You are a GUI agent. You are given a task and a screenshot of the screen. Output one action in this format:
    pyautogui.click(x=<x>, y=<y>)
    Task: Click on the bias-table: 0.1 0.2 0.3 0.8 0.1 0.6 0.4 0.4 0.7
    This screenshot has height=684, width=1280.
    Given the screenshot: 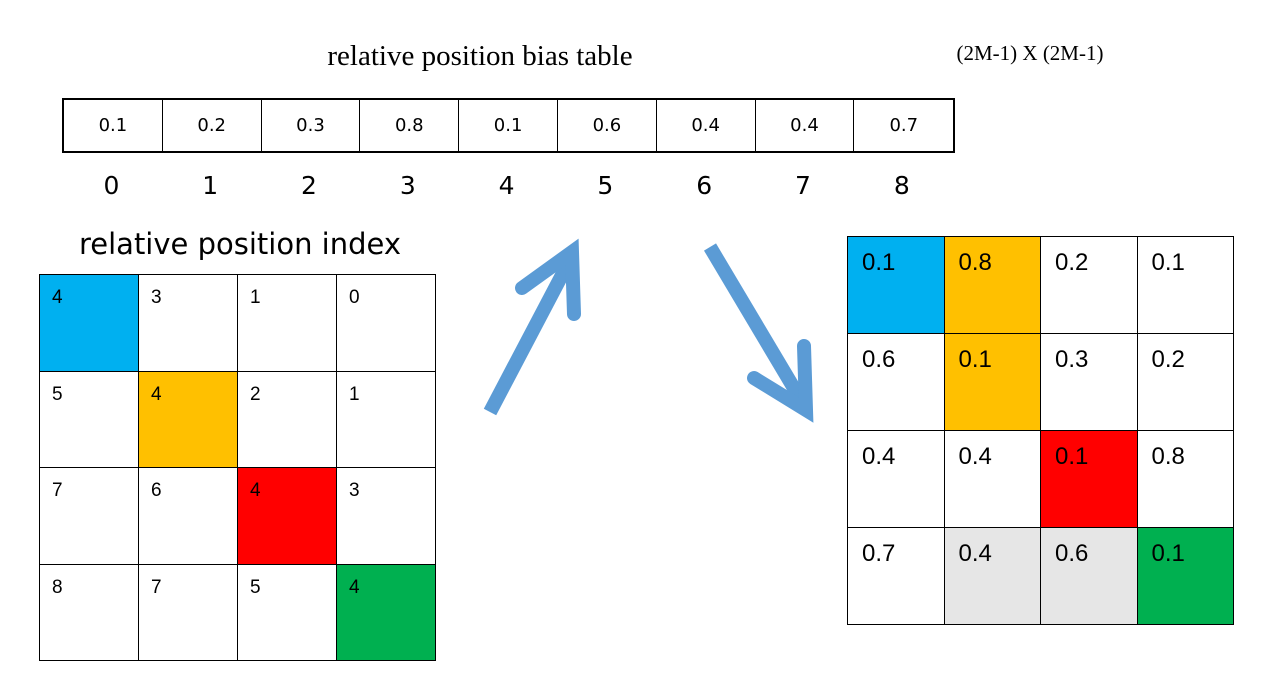 What is the action you would take?
    pyautogui.click(x=509, y=125)
    